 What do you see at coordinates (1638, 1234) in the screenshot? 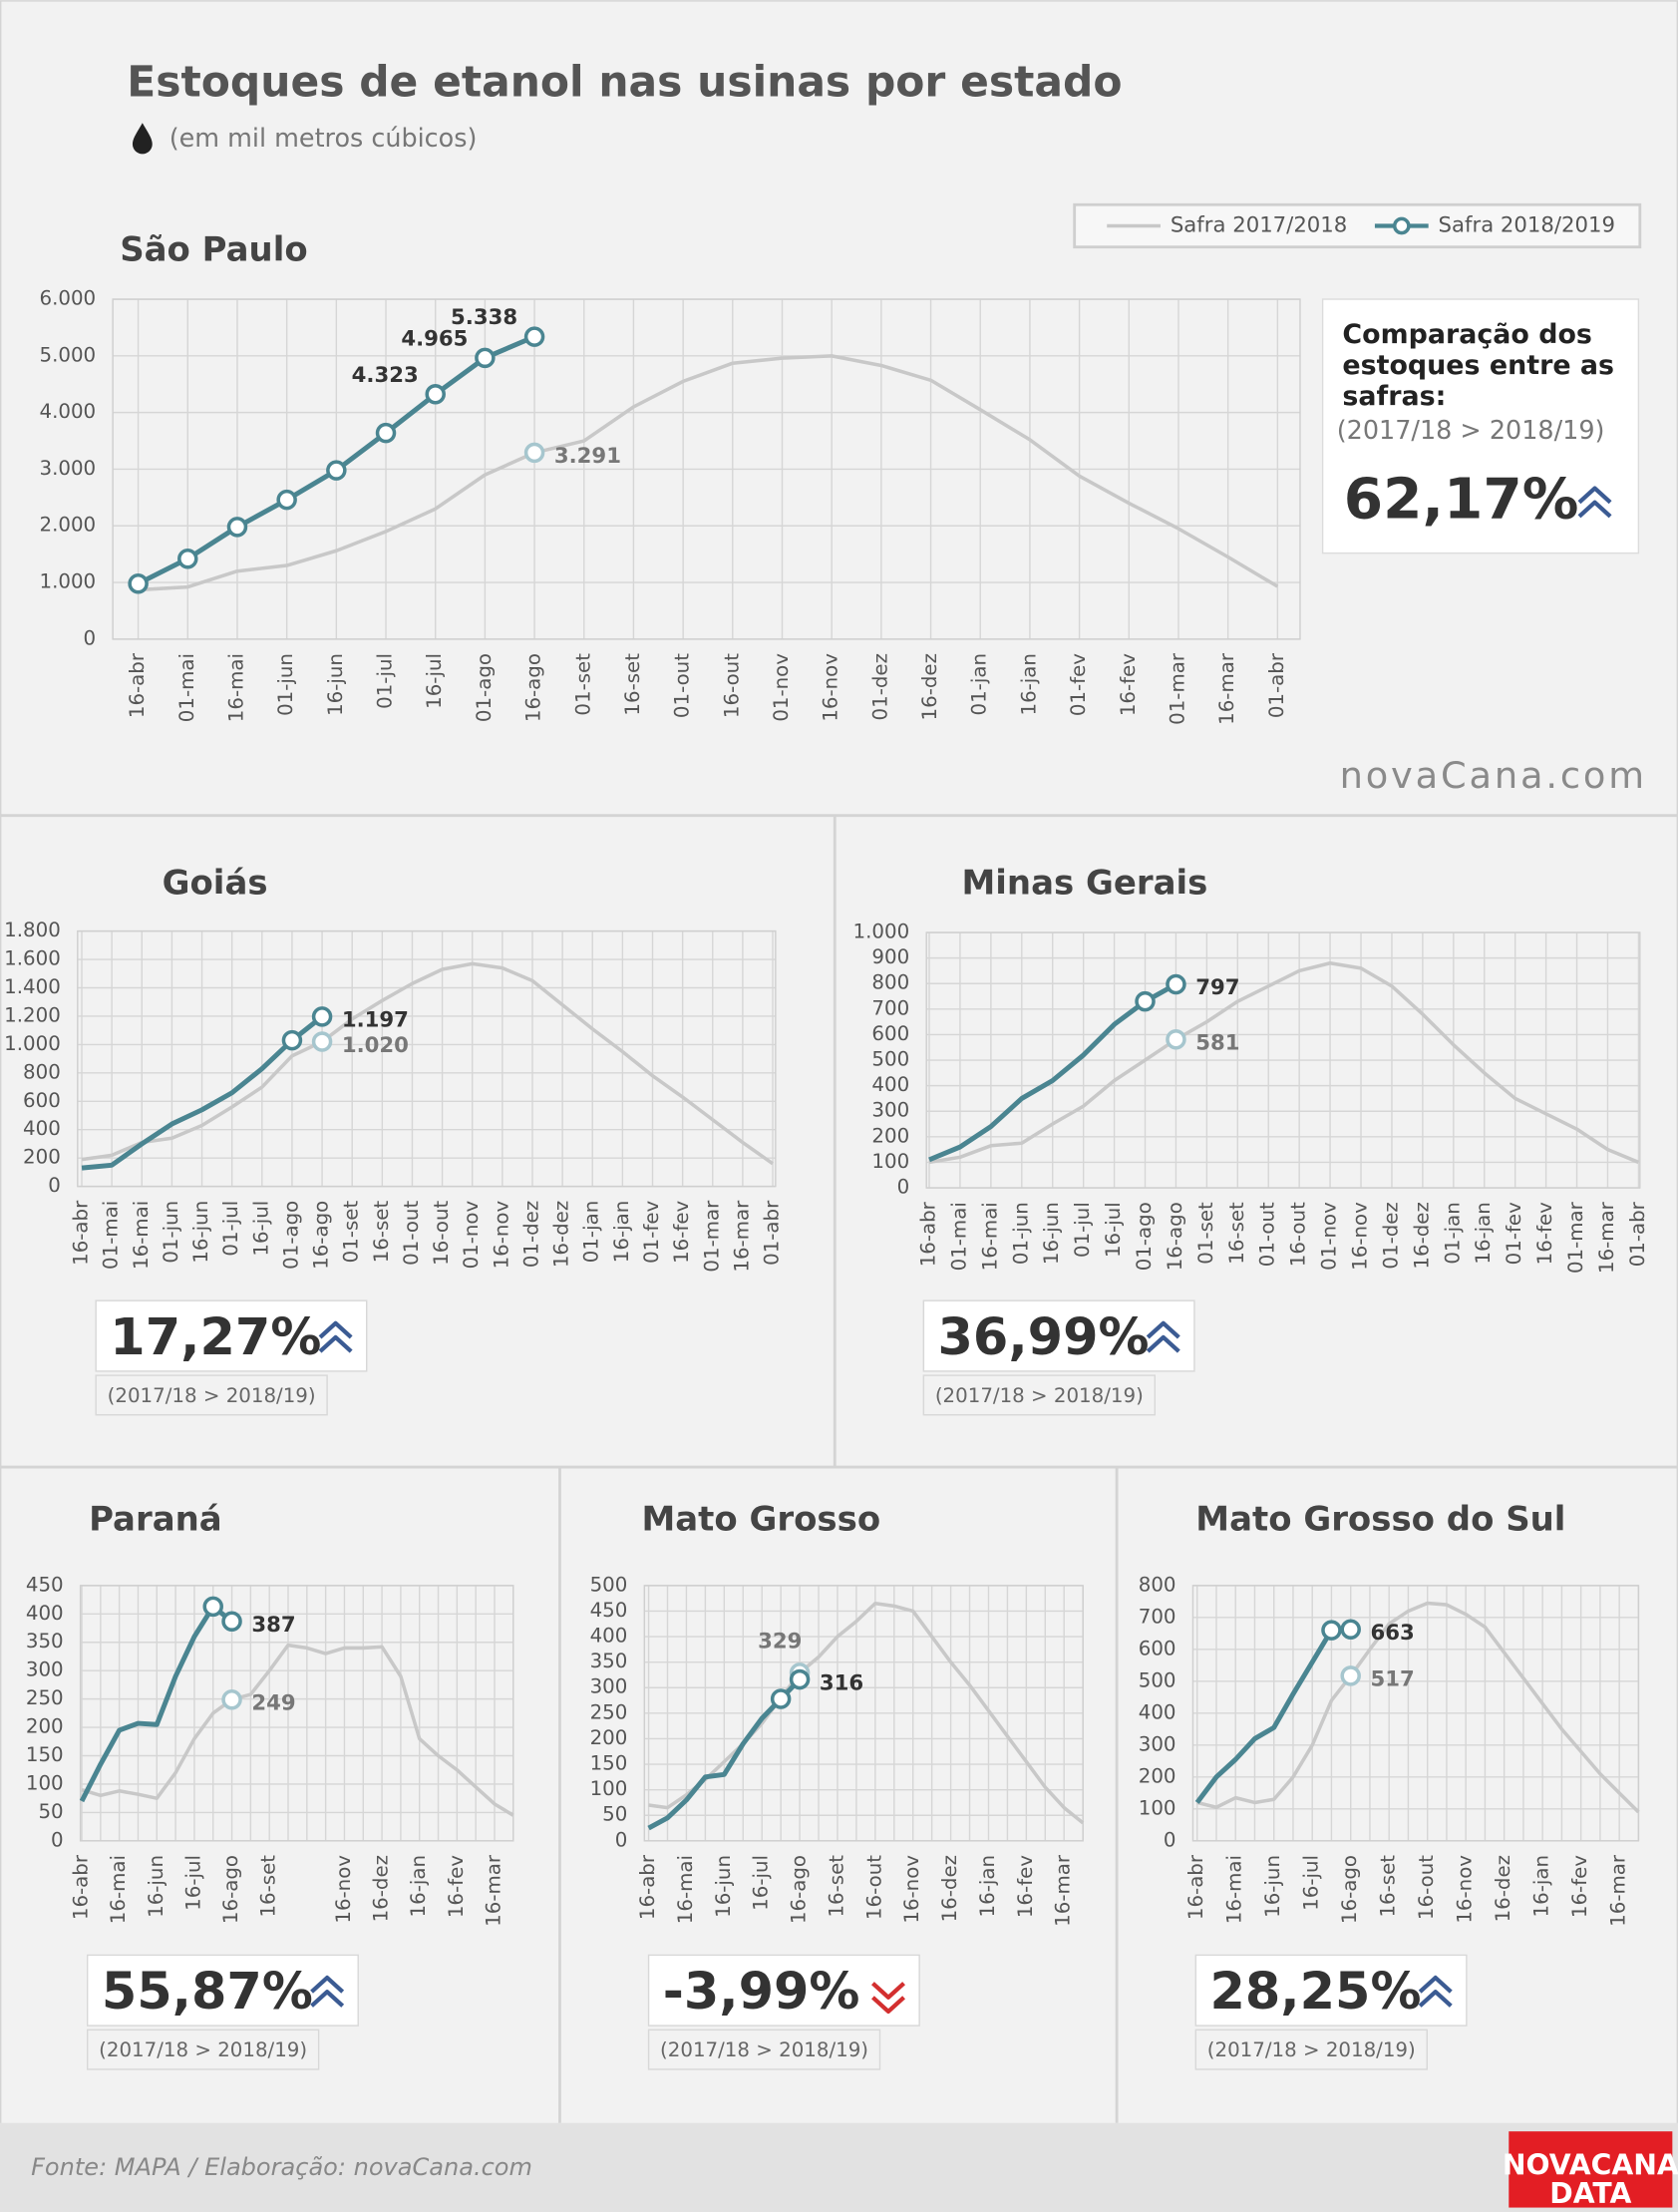
I see `x-tick-label: 01-abr` at bounding box center [1638, 1234].